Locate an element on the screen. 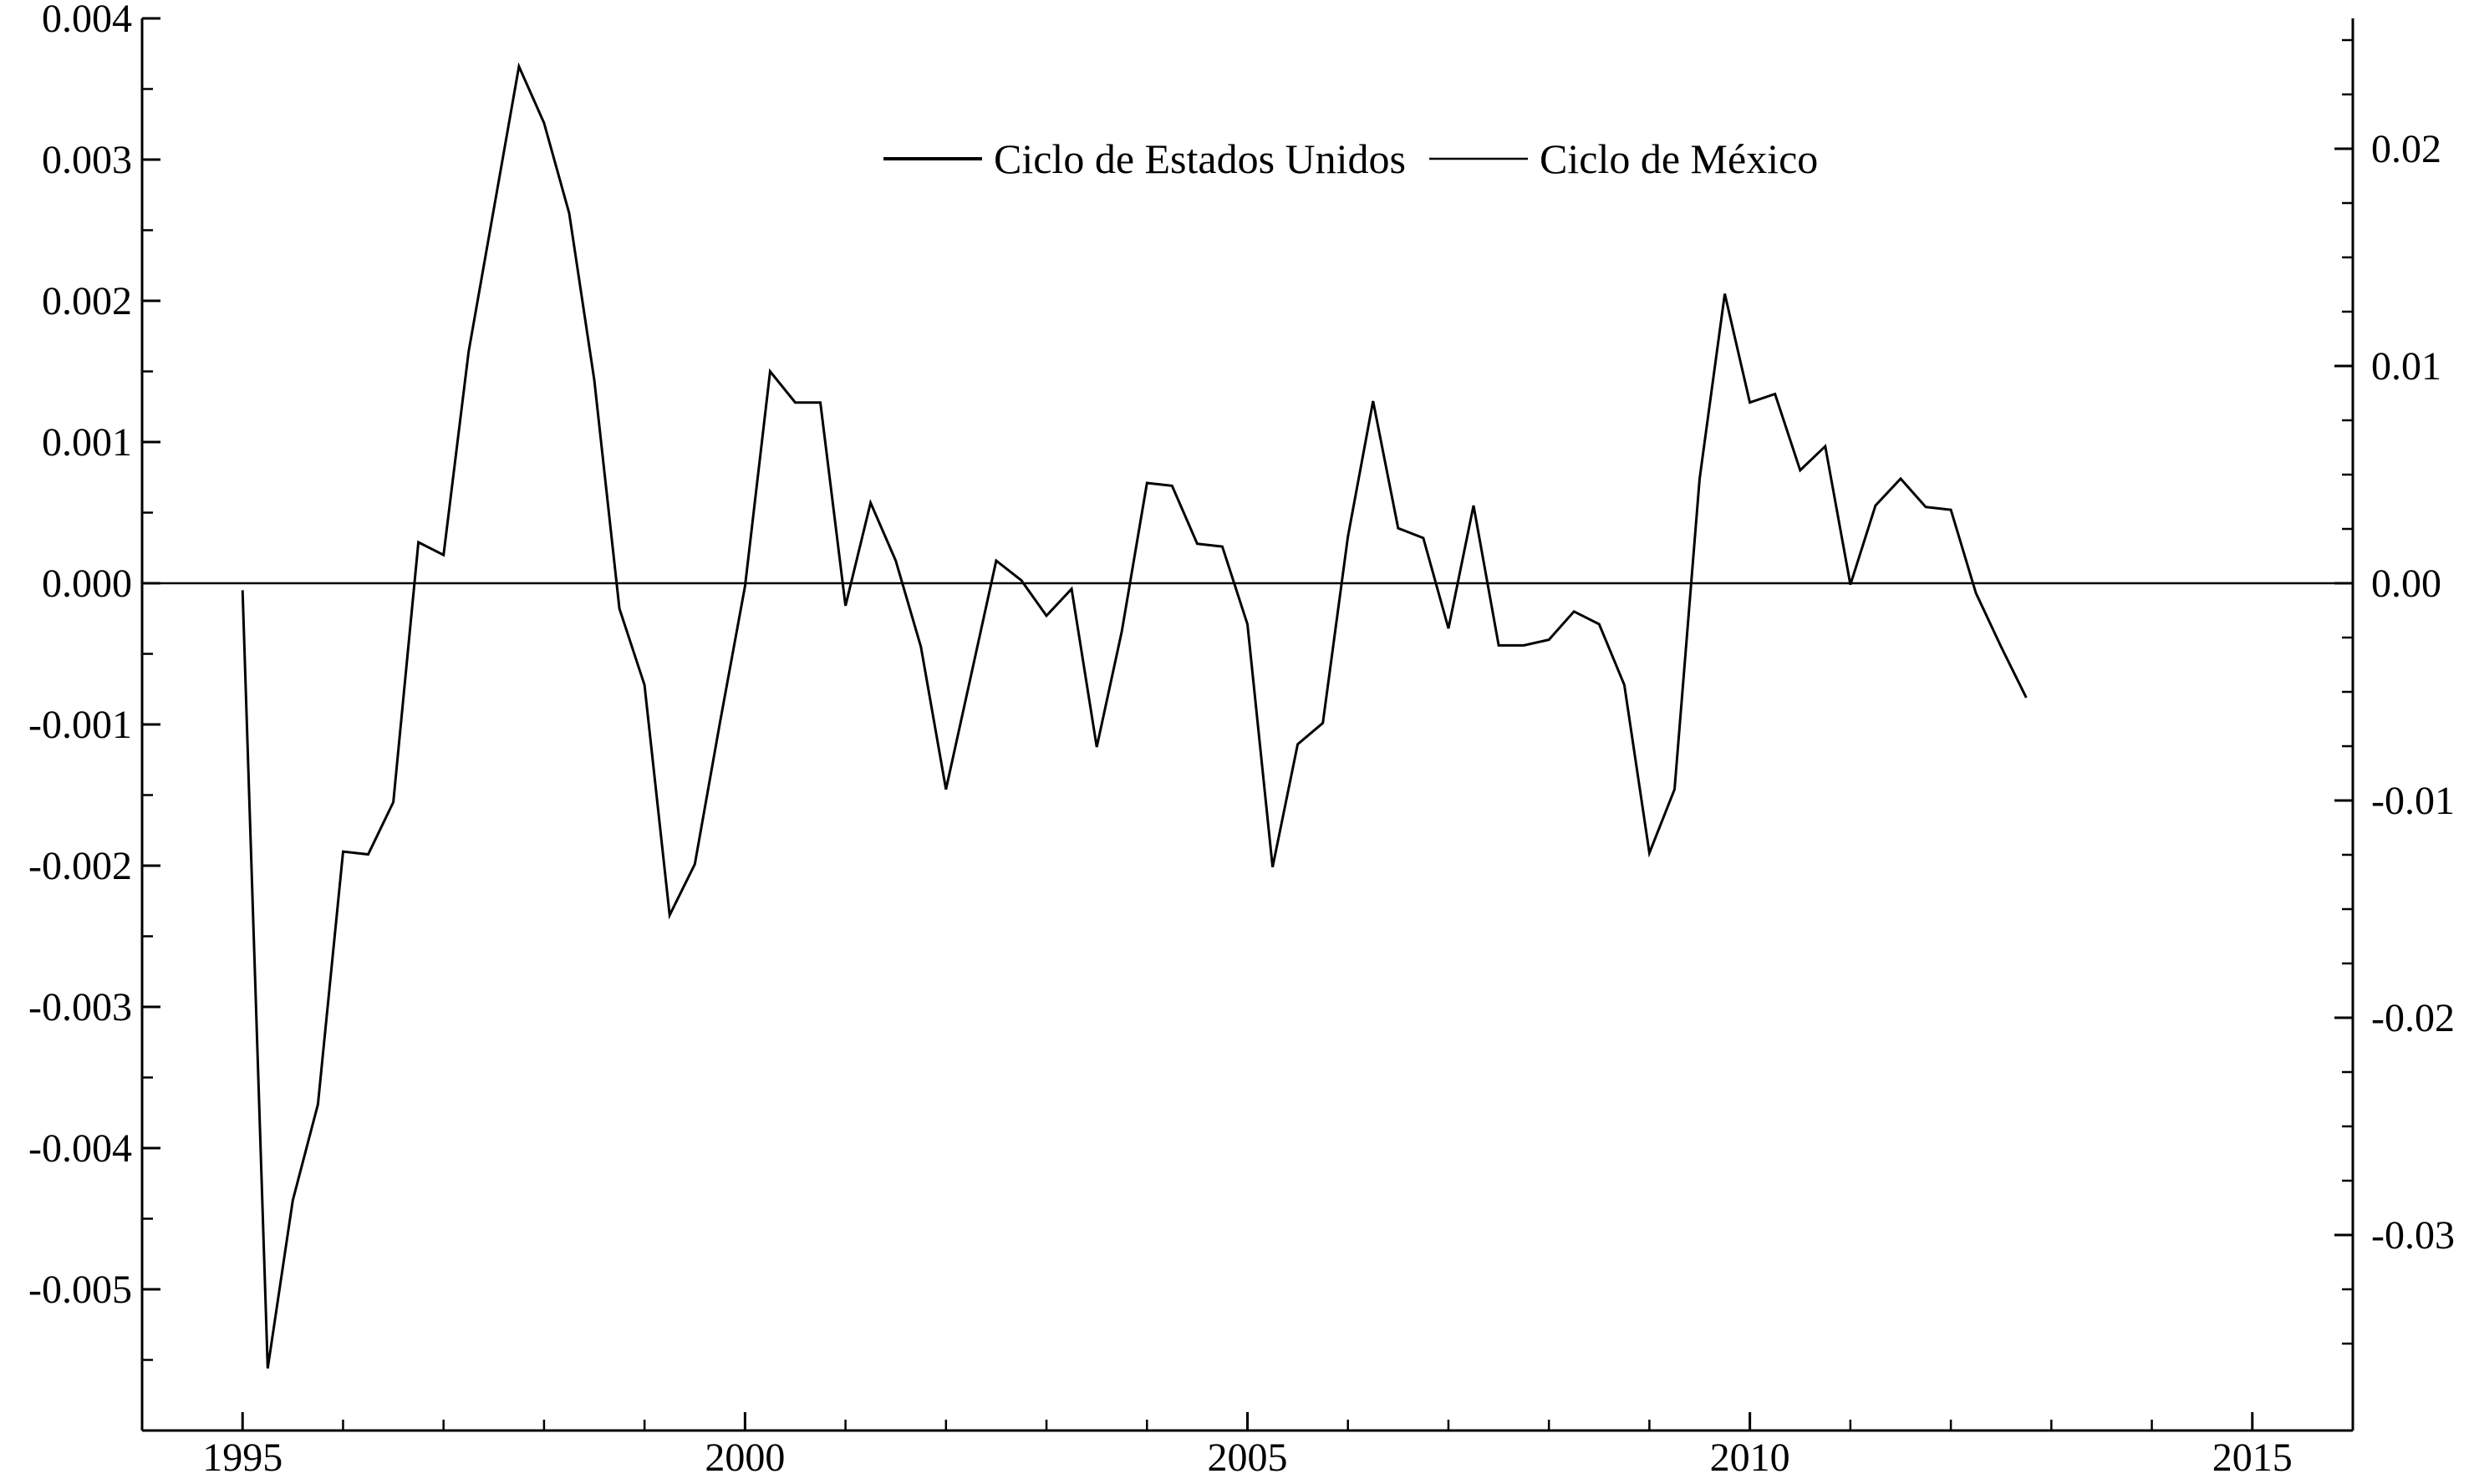 This screenshot has height=1484, width=2474. x-tick-label: 1995 is located at coordinates (242, 1458).